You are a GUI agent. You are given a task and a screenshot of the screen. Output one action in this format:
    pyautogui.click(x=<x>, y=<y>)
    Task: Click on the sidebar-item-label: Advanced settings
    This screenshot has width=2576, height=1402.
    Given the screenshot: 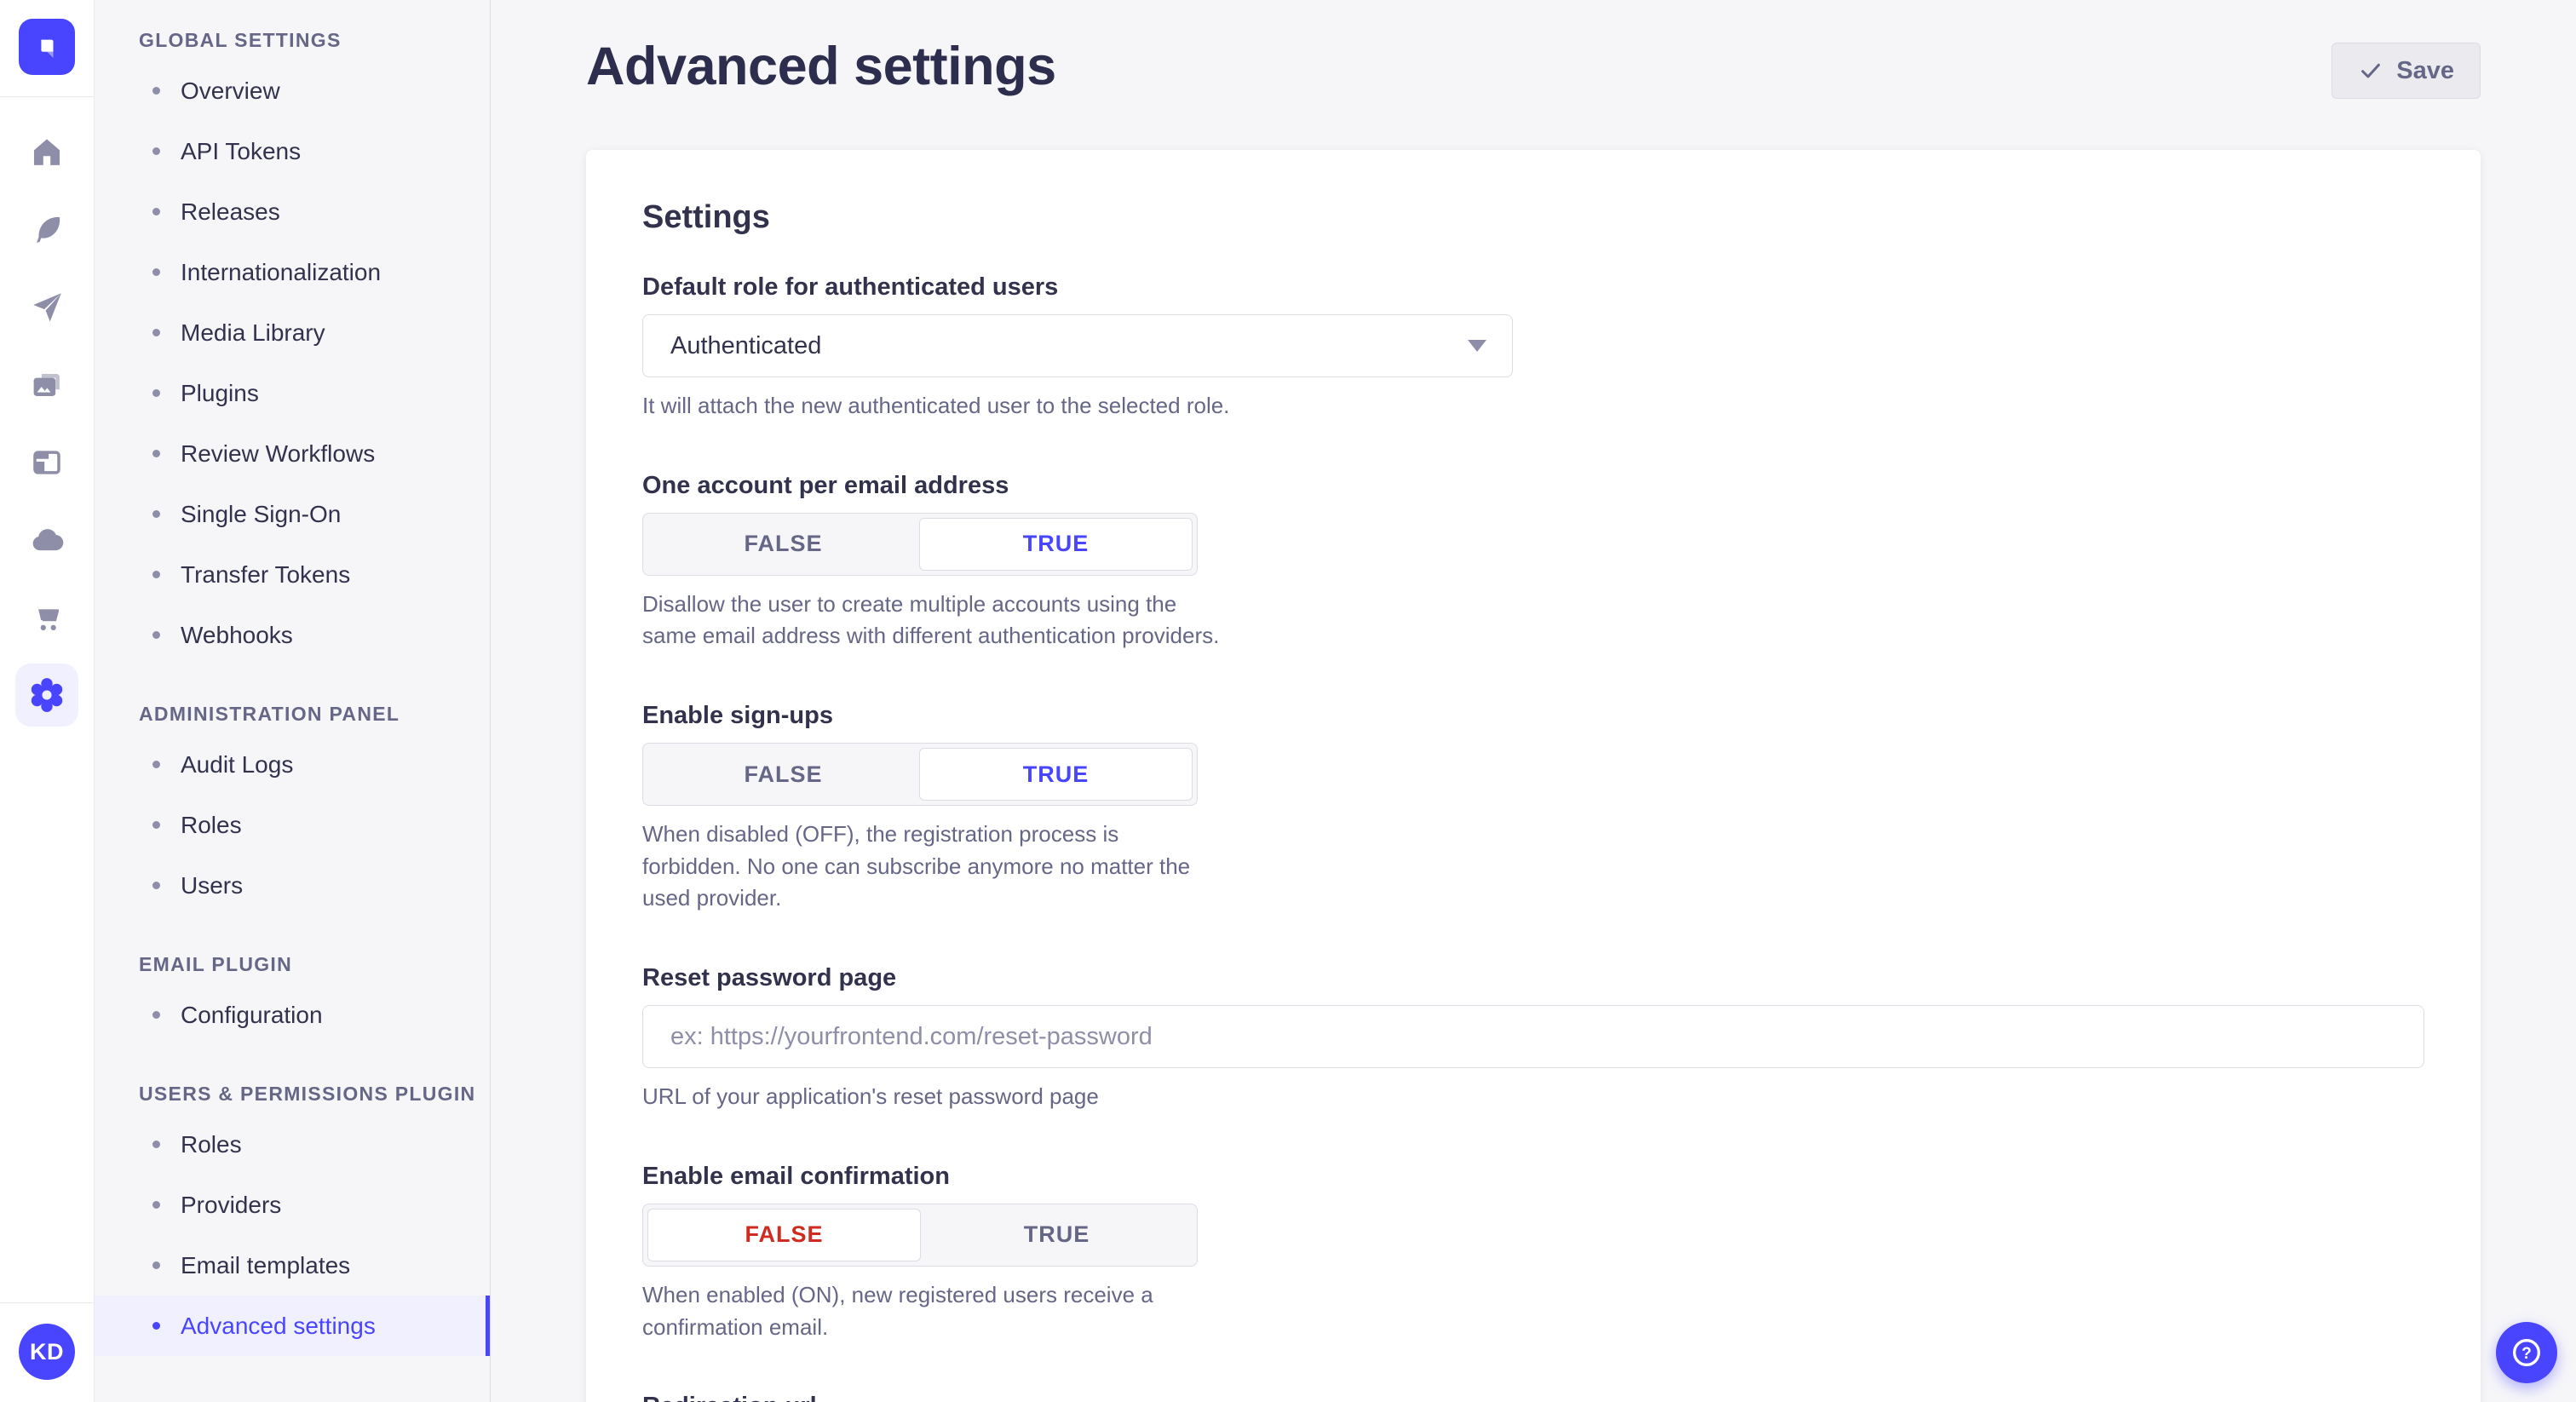 What is the action you would take?
    pyautogui.click(x=279, y=1325)
    